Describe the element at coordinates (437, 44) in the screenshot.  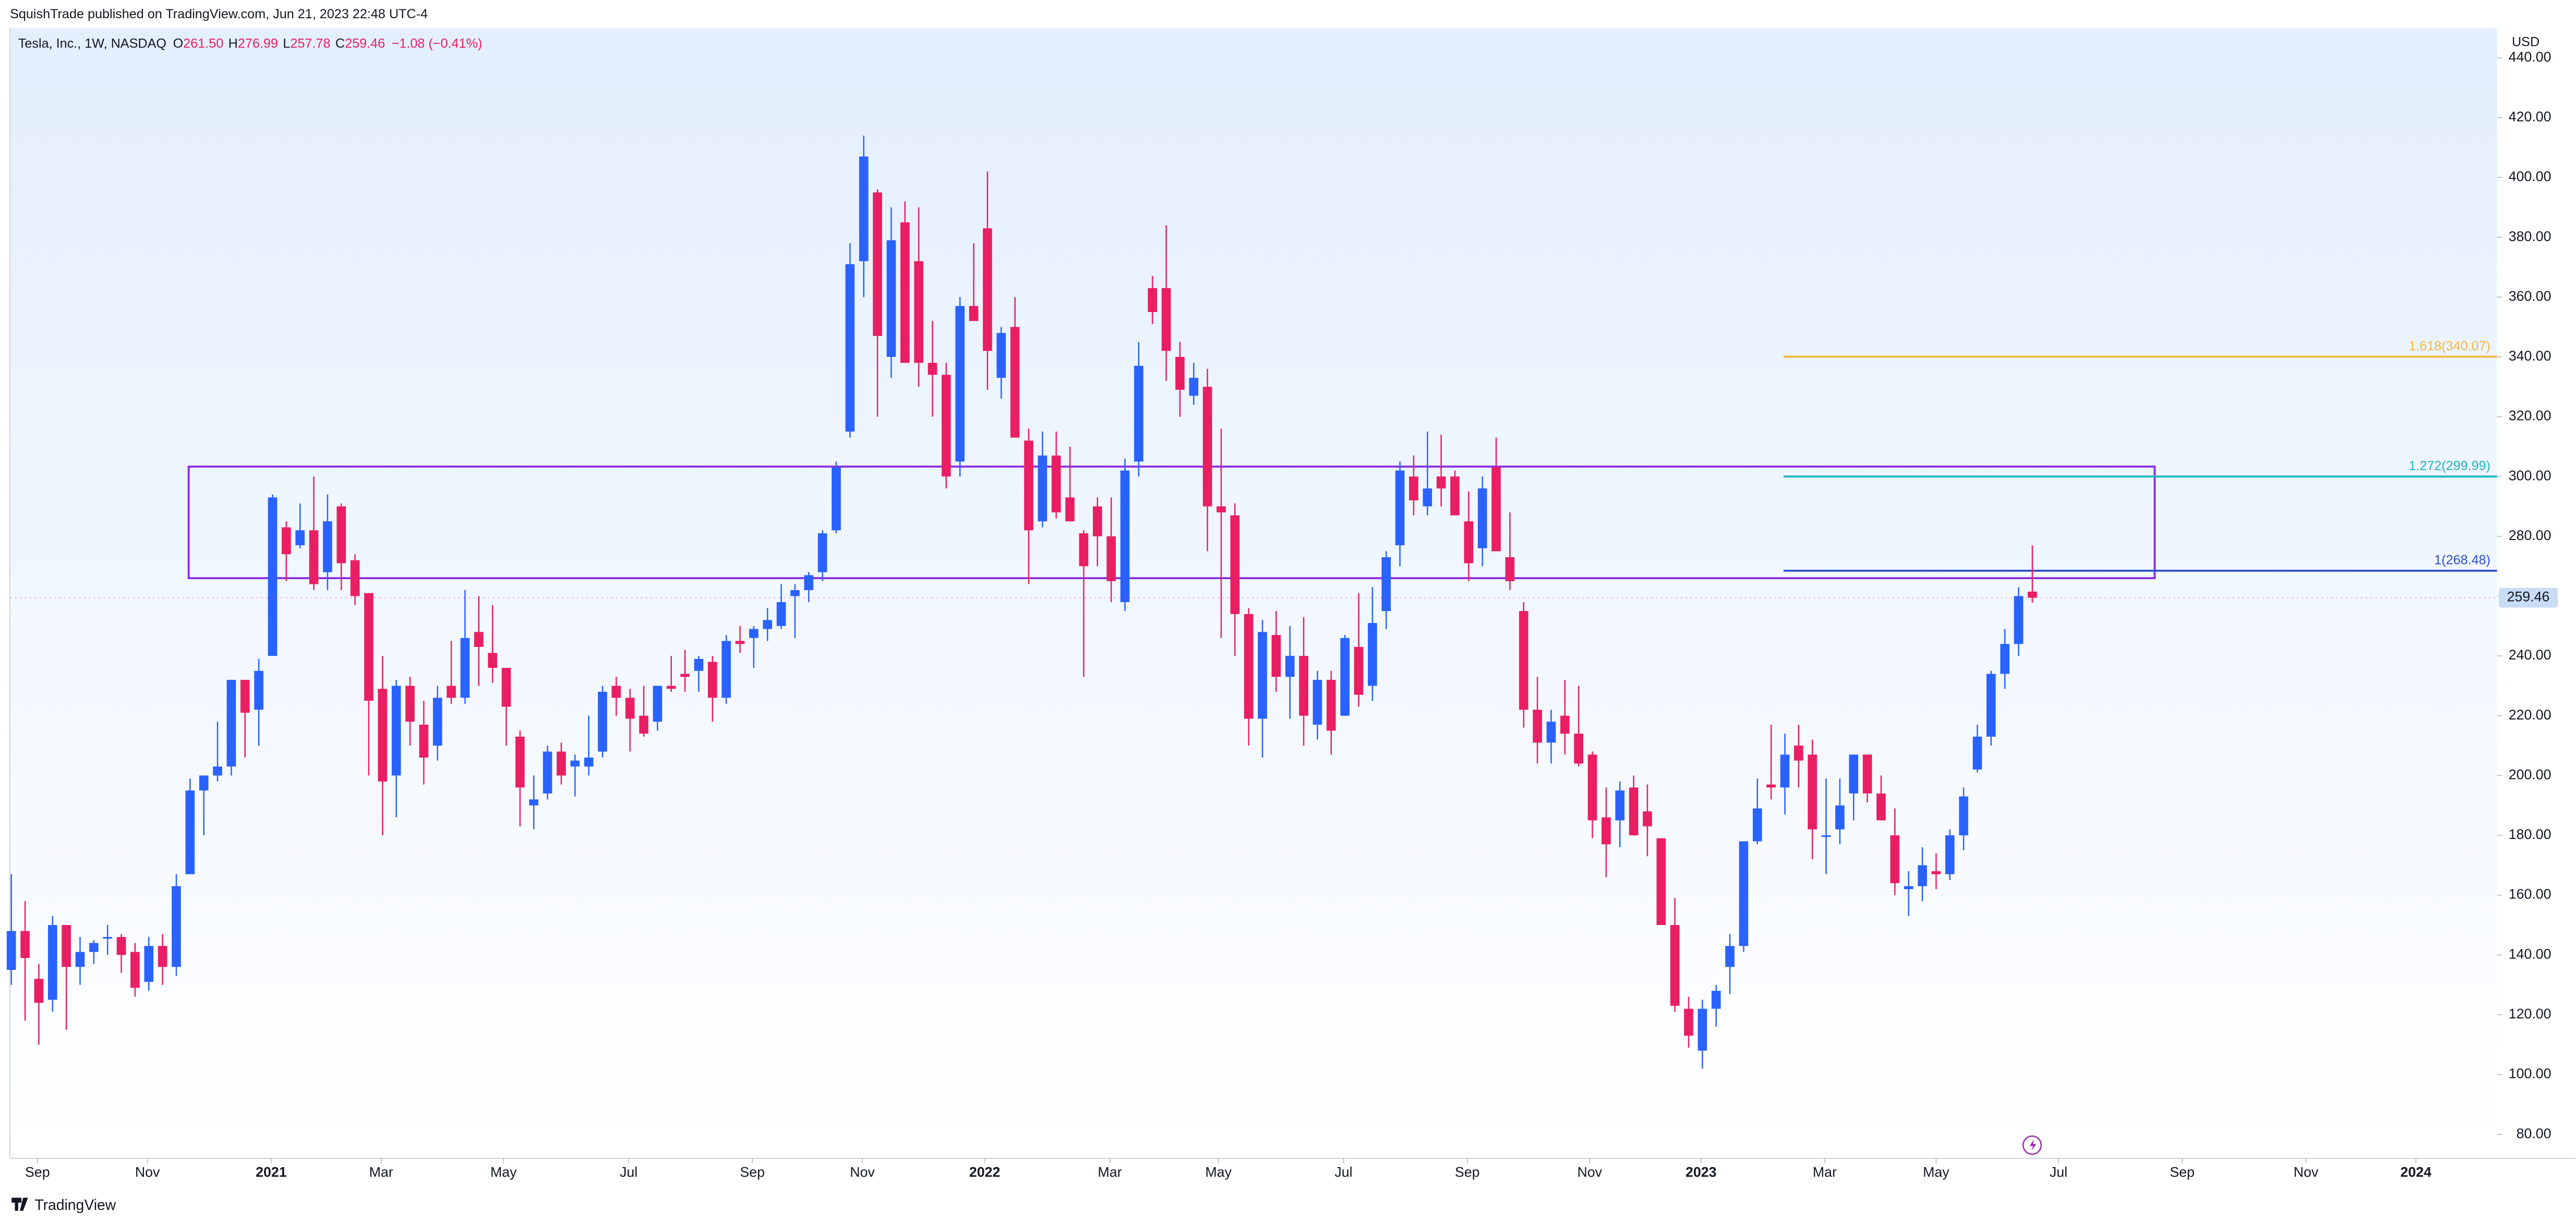
I see `legend-change: −1.08 (−0.41%)` at that location.